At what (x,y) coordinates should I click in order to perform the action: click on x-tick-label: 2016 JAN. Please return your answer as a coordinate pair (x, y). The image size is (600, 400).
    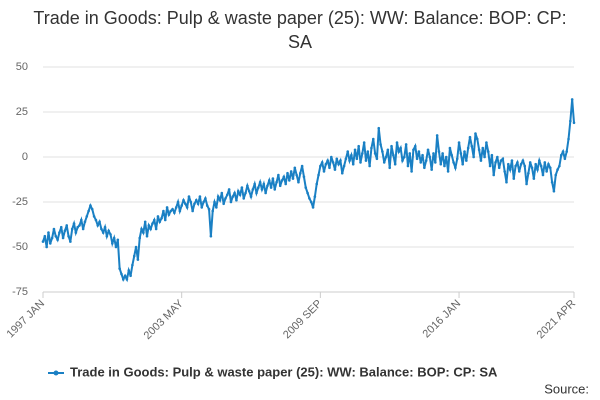
    Looking at the image, I should click on (442, 319).